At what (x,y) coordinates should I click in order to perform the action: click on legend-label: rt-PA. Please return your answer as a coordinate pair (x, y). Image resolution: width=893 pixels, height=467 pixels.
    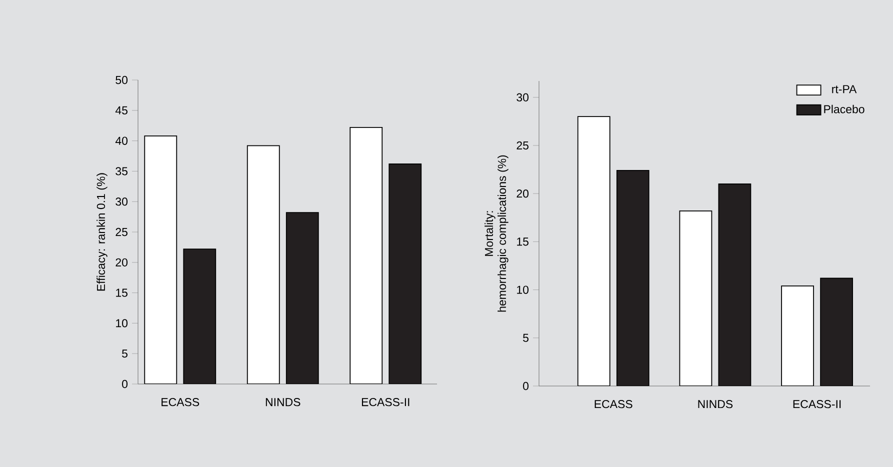
    Looking at the image, I should click on (844, 89).